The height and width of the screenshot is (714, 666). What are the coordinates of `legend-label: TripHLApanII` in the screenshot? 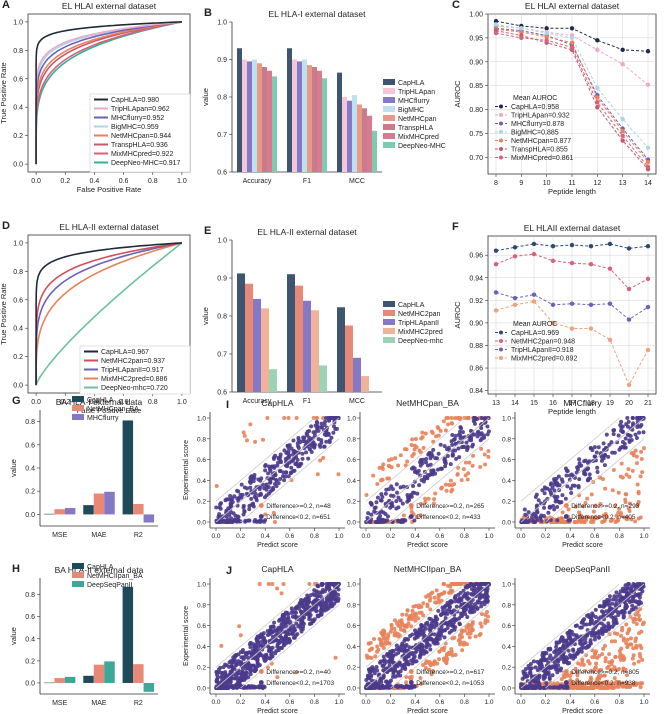 It's located at (418, 323).